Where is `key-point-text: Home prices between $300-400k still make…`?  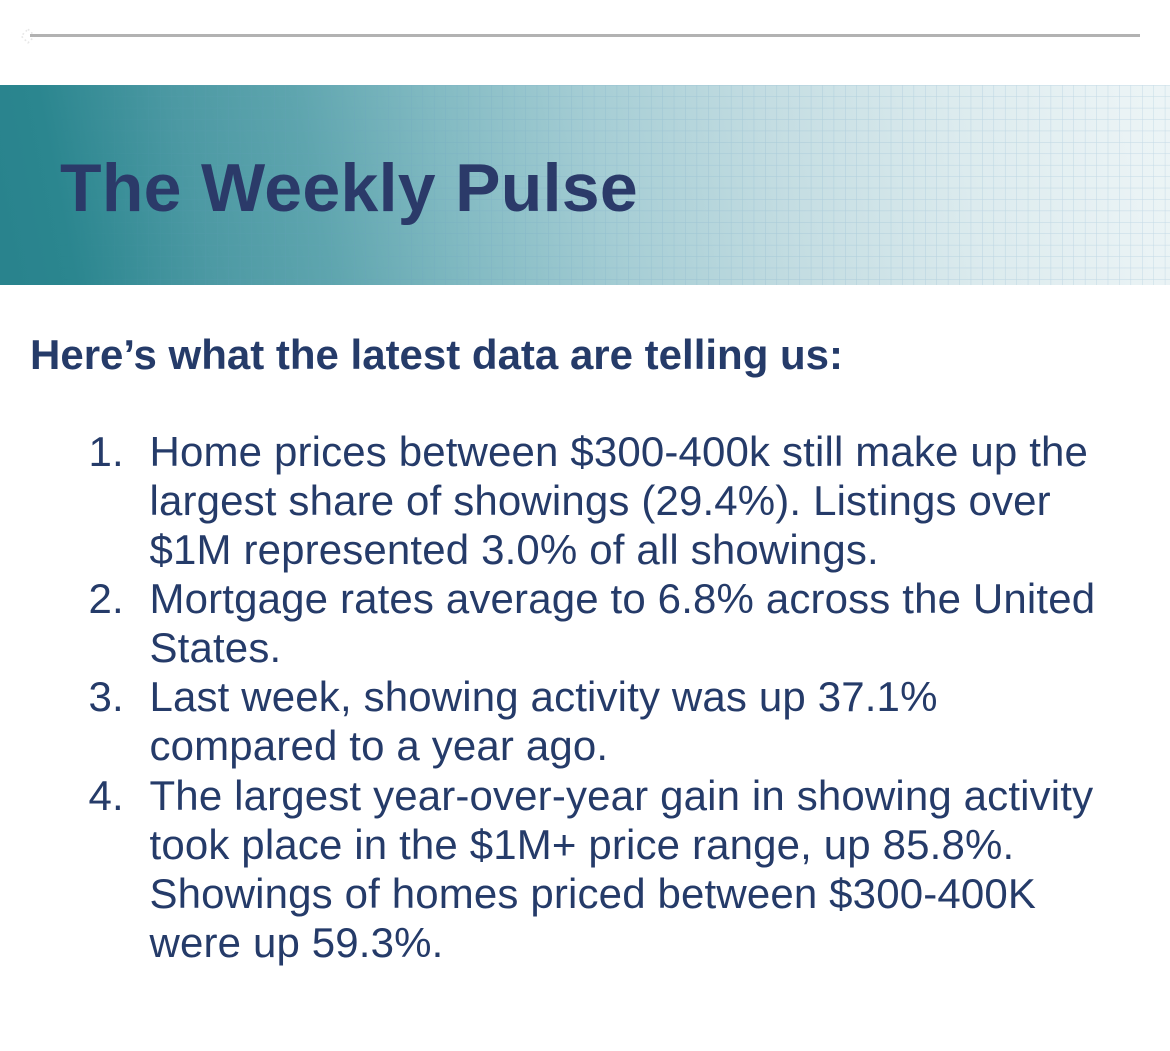
key-point-text: Home prices between $300-400k still make… is located at coordinates (619, 500).